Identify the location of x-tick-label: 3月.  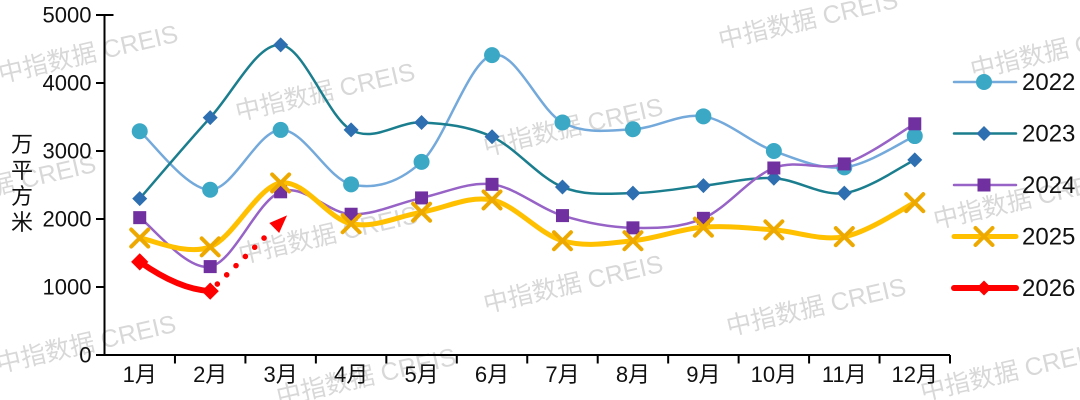
(281, 374).